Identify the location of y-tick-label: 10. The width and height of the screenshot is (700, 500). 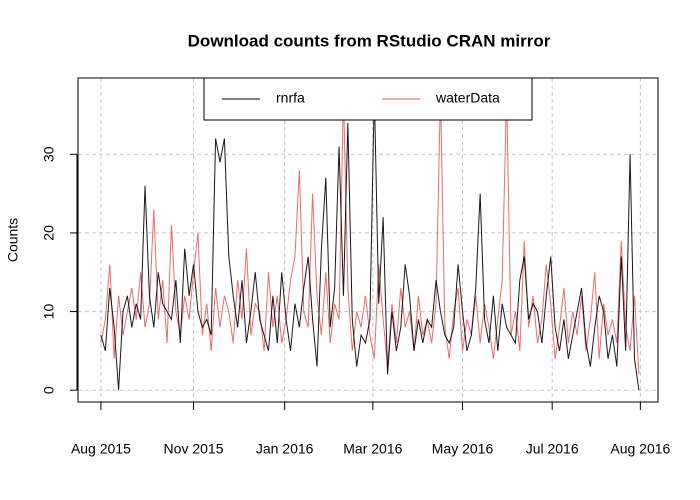
(49, 312).